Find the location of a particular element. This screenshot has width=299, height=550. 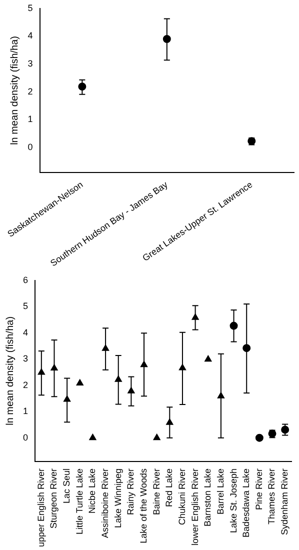

x-tick-label: Lake of the Woods is located at coordinates (143, 506).